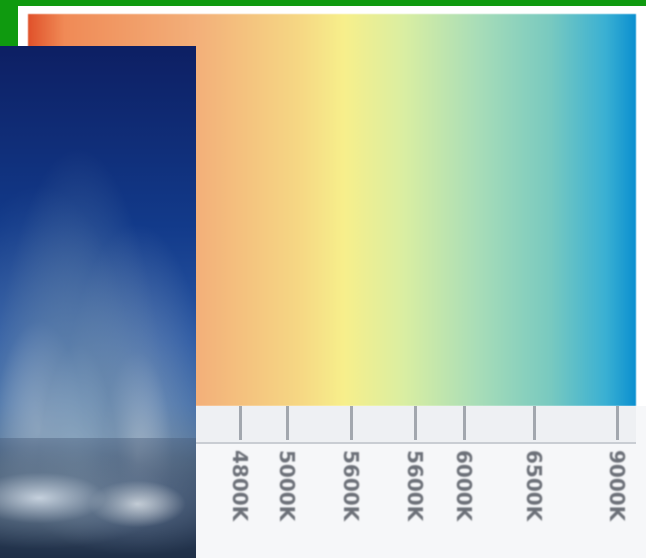 The width and height of the screenshot is (646, 558). I want to click on tick-label: 6500K, so click(534, 486).